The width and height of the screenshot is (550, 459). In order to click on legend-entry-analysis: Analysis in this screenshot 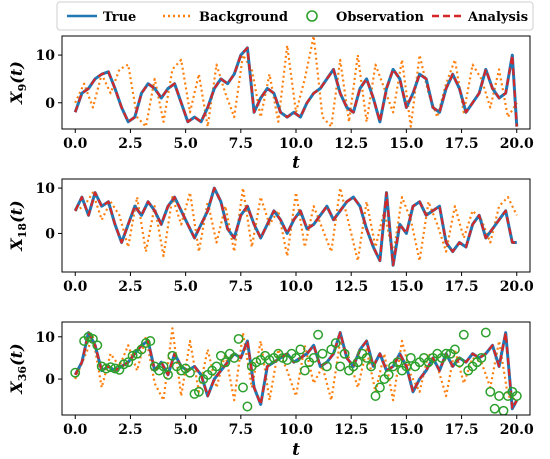, I will do `click(480, 17)`.